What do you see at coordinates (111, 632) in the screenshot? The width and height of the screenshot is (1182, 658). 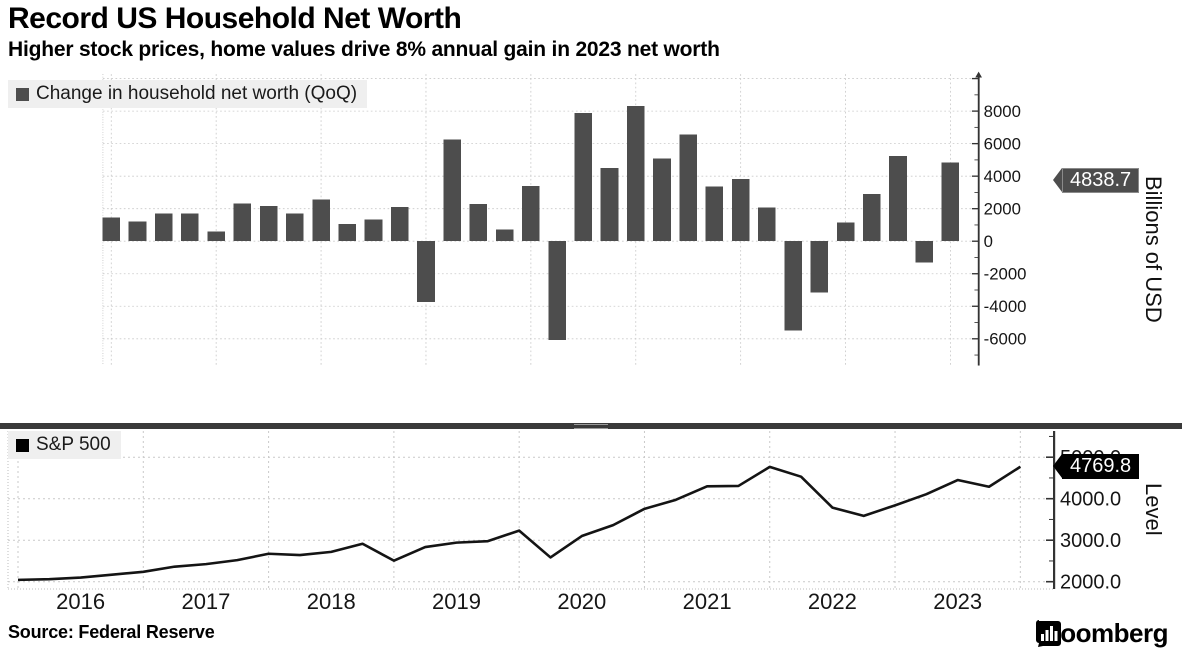 I see `source-note: Source: Federal Reserve` at bounding box center [111, 632].